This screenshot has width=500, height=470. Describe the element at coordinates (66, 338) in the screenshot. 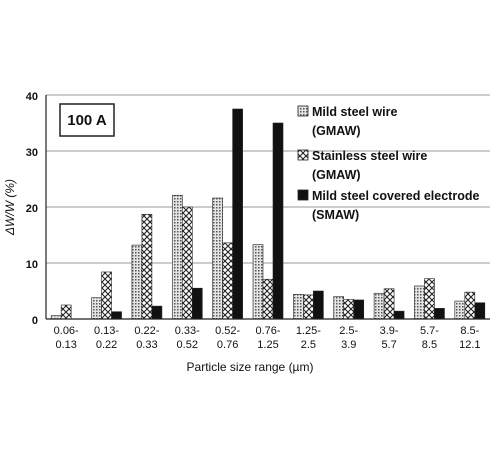

I see `x-tick-label: 0.06-0.13` at that location.